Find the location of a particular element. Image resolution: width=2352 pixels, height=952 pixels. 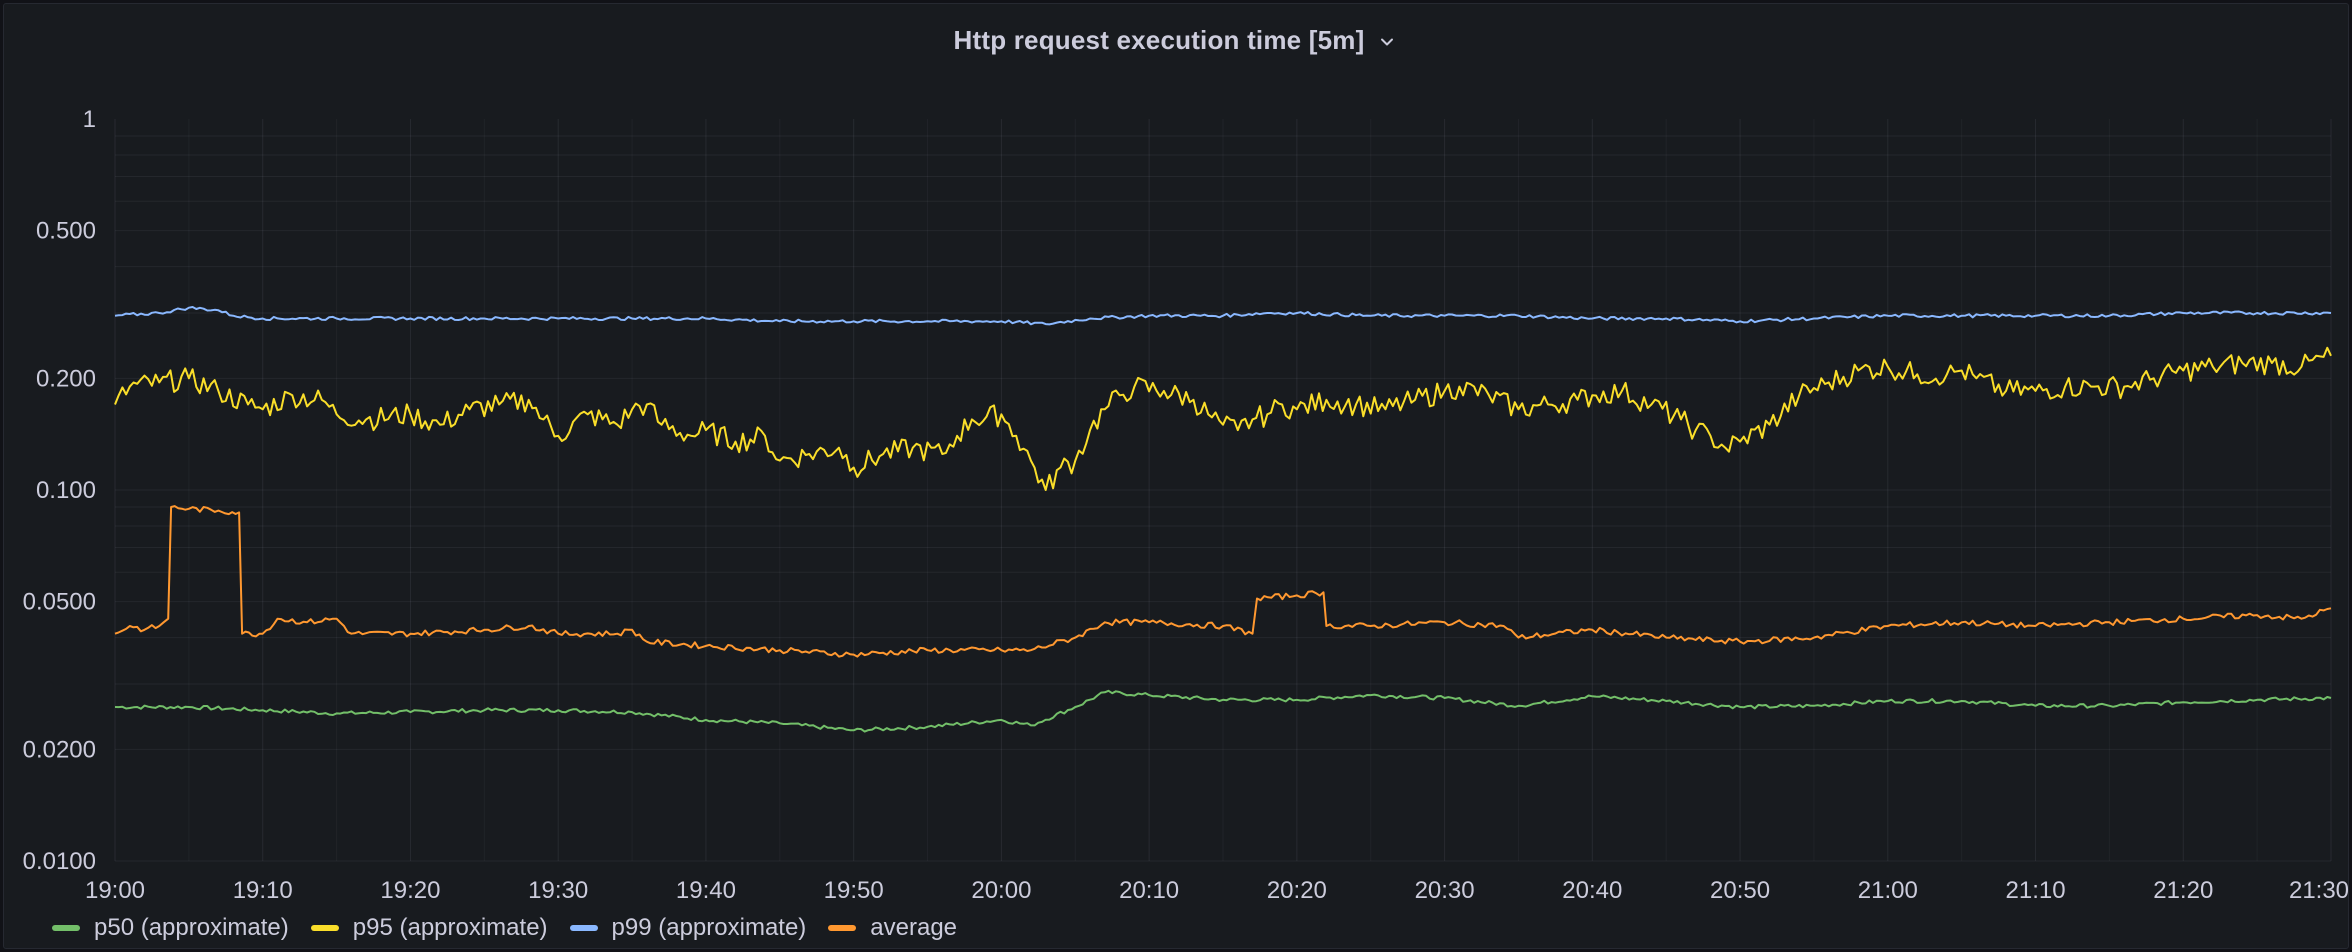

x-tick-label: 19:40 is located at coordinates (706, 890).